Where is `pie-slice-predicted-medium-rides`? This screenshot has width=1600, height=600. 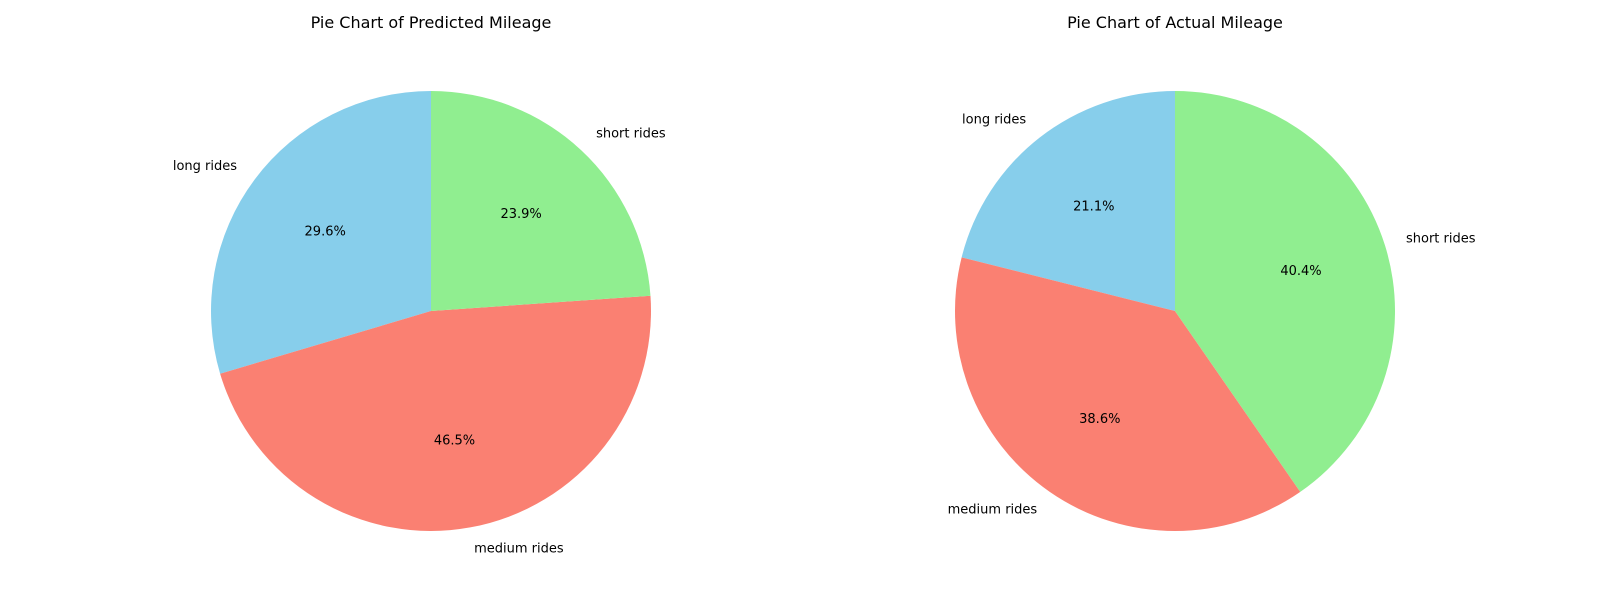 pie-slice-predicted-medium-rides is located at coordinates (435, 413).